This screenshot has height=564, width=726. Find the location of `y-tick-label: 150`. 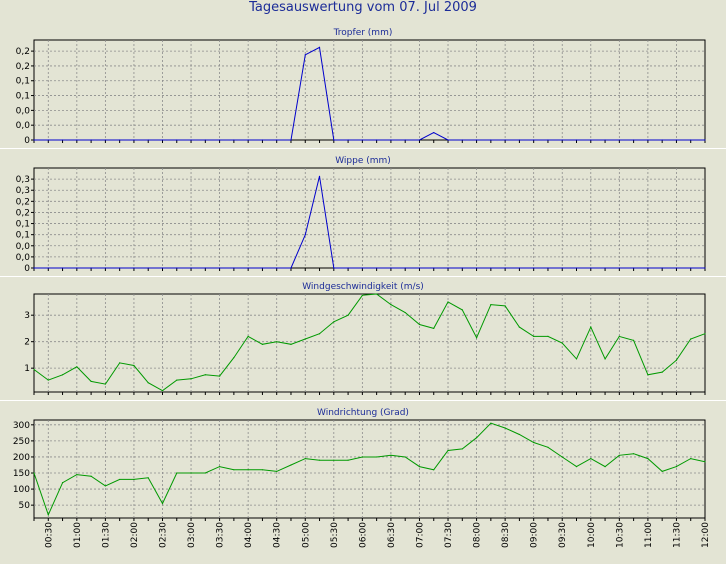

y-tick-label: 150 is located at coordinates (21, 474).